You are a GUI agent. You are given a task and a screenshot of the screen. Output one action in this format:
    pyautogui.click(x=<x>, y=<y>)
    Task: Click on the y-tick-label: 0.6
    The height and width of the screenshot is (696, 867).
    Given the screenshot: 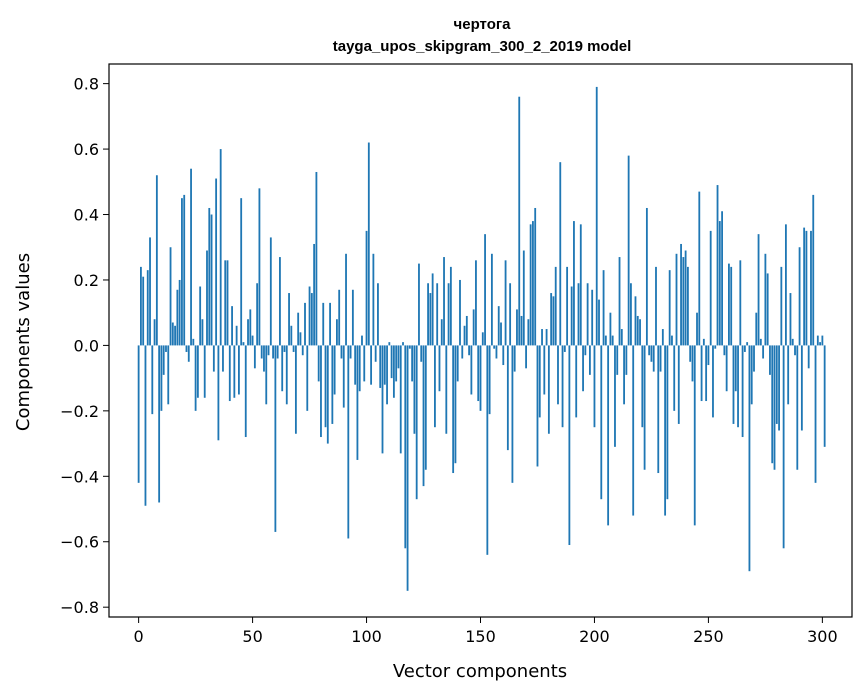 What is the action you would take?
    pyautogui.click(x=86, y=149)
    